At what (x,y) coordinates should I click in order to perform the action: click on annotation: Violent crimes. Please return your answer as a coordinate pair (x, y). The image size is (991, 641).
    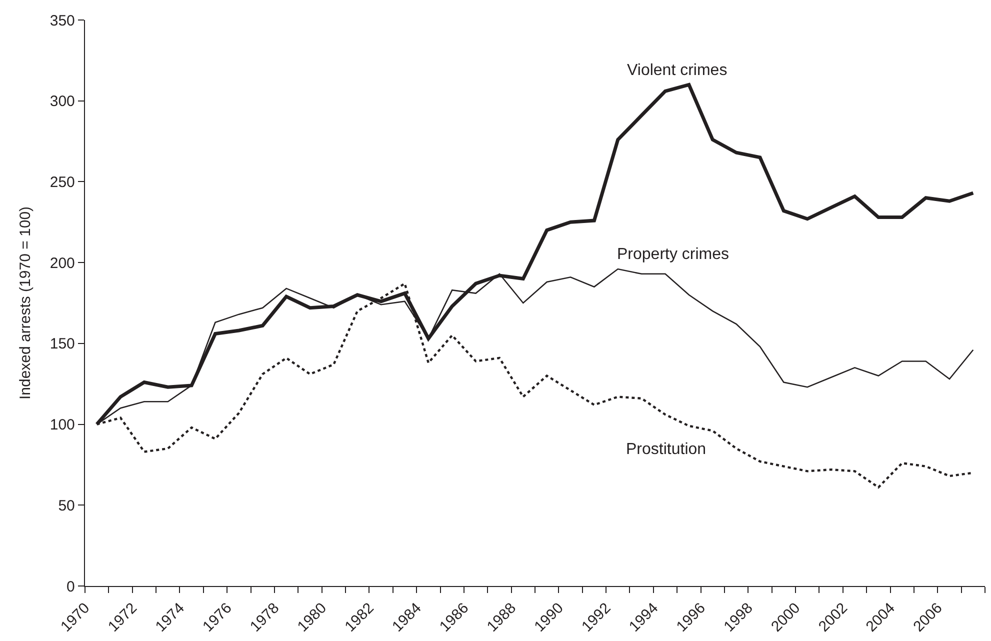
    Looking at the image, I should click on (677, 70).